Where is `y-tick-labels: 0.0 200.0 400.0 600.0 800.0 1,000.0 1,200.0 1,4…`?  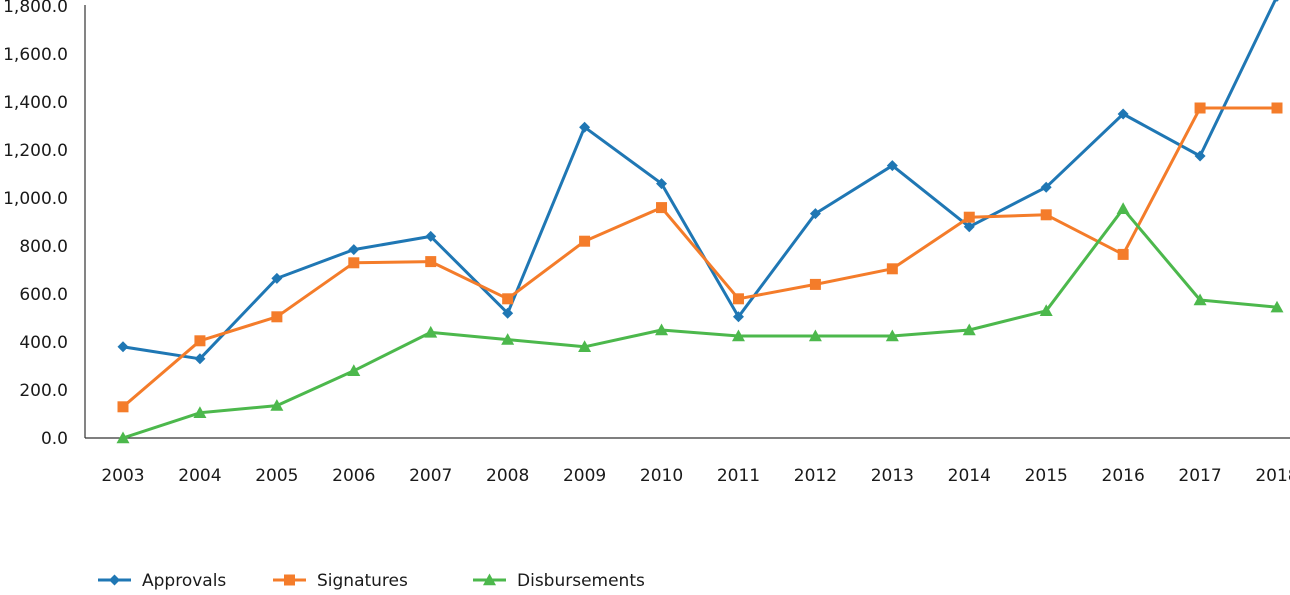
y-tick-labels: 0.0 200.0 400.0 600.0 800.0 1,000.0 1,200.0 1,4… is located at coordinates (35, 224).